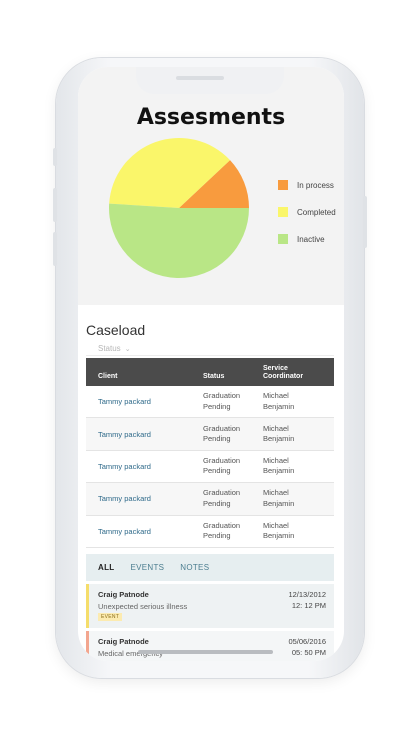 This screenshot has width=419, height=733. Describe the element at coordinates (283, 239) in the screenshot. I see `legend-swatch-inactive` at that location.